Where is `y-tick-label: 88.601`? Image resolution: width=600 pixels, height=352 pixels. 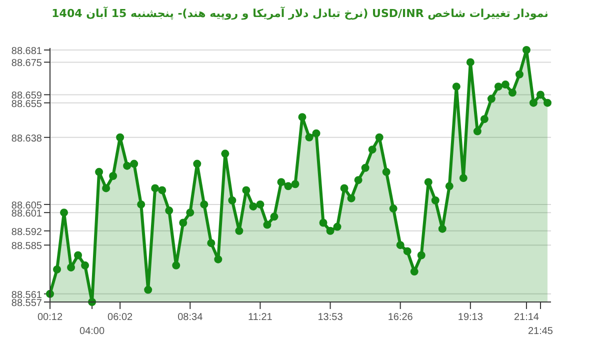 y-tick-label: 88.601 is located at coordinates (26, 214).